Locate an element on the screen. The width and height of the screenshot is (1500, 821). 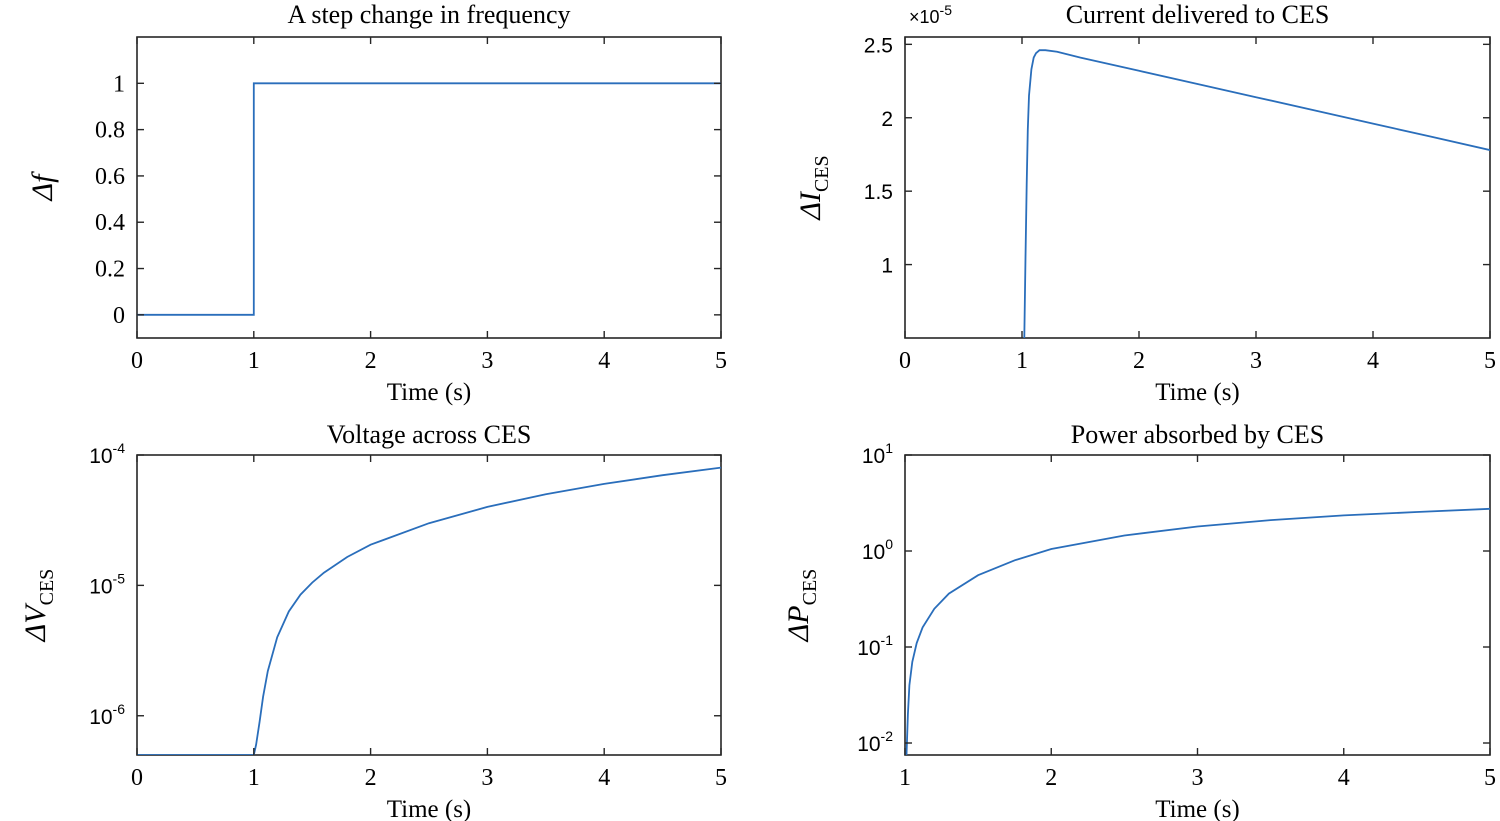
y-tick-label: 10⁻⁵ is located at coordinates (107, 584).